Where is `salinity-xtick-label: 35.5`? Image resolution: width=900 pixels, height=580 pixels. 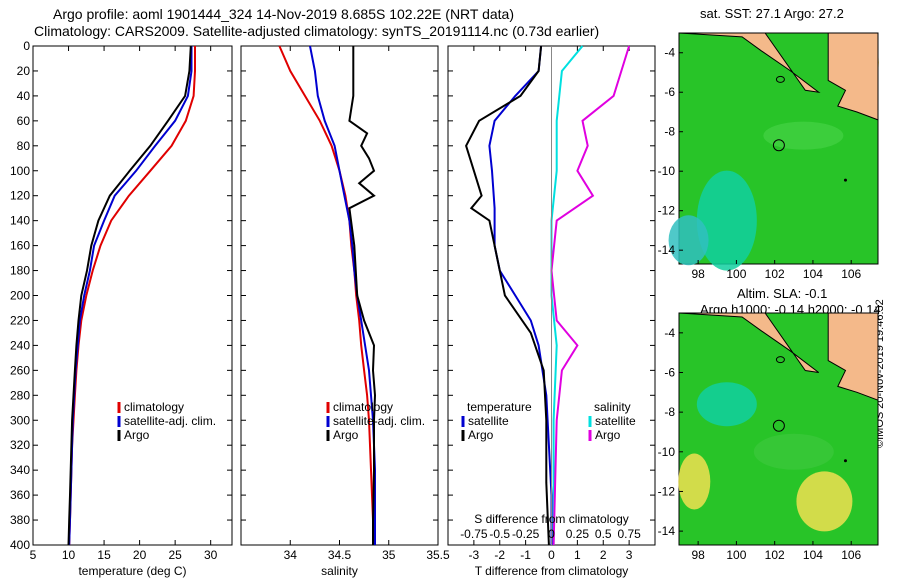
salinity-xtick-label: 35.5 is located at coordinates (438, 555).